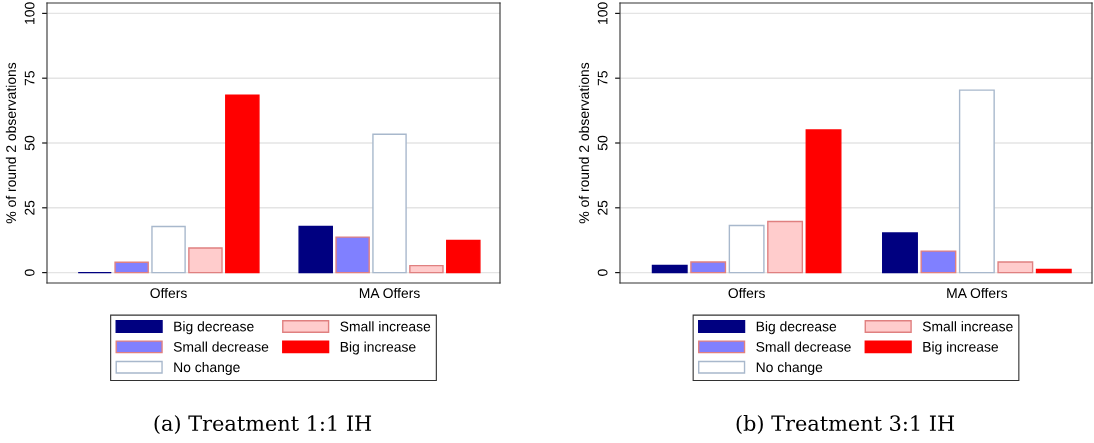 The height and width of the screenshot is (443, 1094). Describe the element at coordinates (845, 424) in the screenshot. I see `text: (b) Treatment 3:1 IH` at that location.